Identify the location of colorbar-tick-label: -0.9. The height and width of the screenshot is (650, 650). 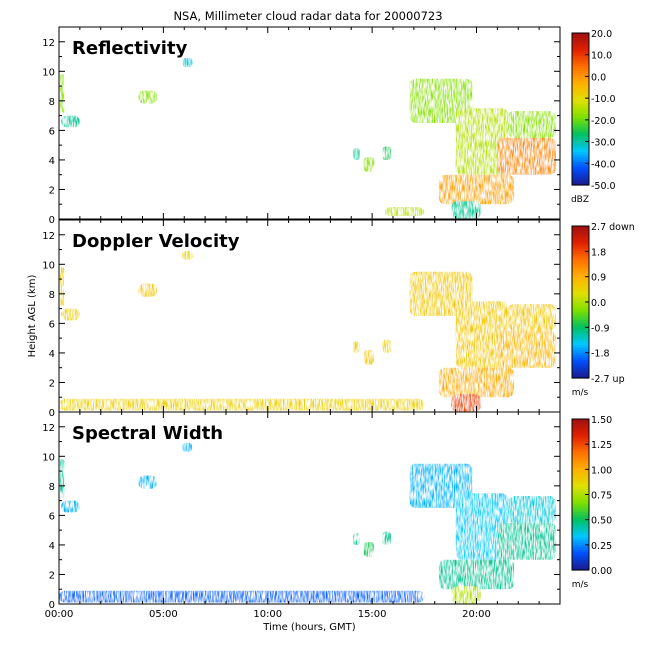
(600, 328).